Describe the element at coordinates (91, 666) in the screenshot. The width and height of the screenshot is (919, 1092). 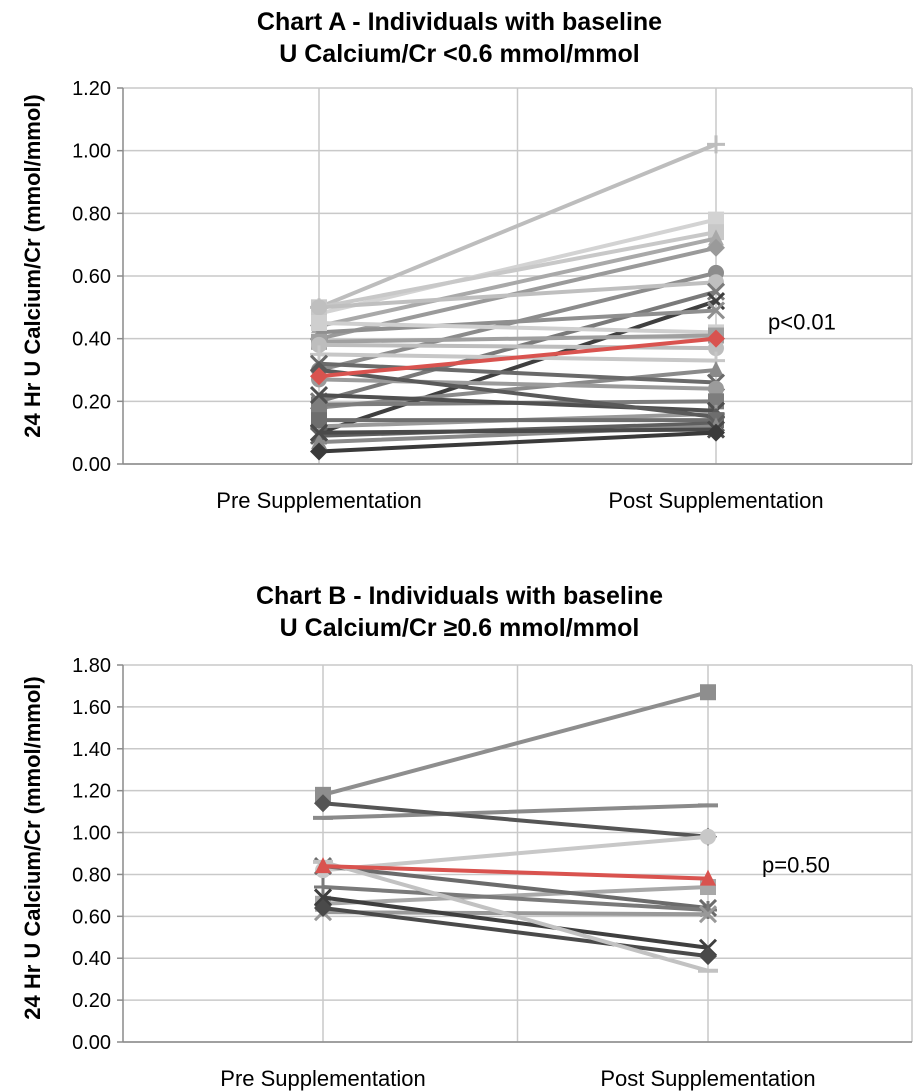
I see `chart-b-y-tick-label: 1.80` at that location.